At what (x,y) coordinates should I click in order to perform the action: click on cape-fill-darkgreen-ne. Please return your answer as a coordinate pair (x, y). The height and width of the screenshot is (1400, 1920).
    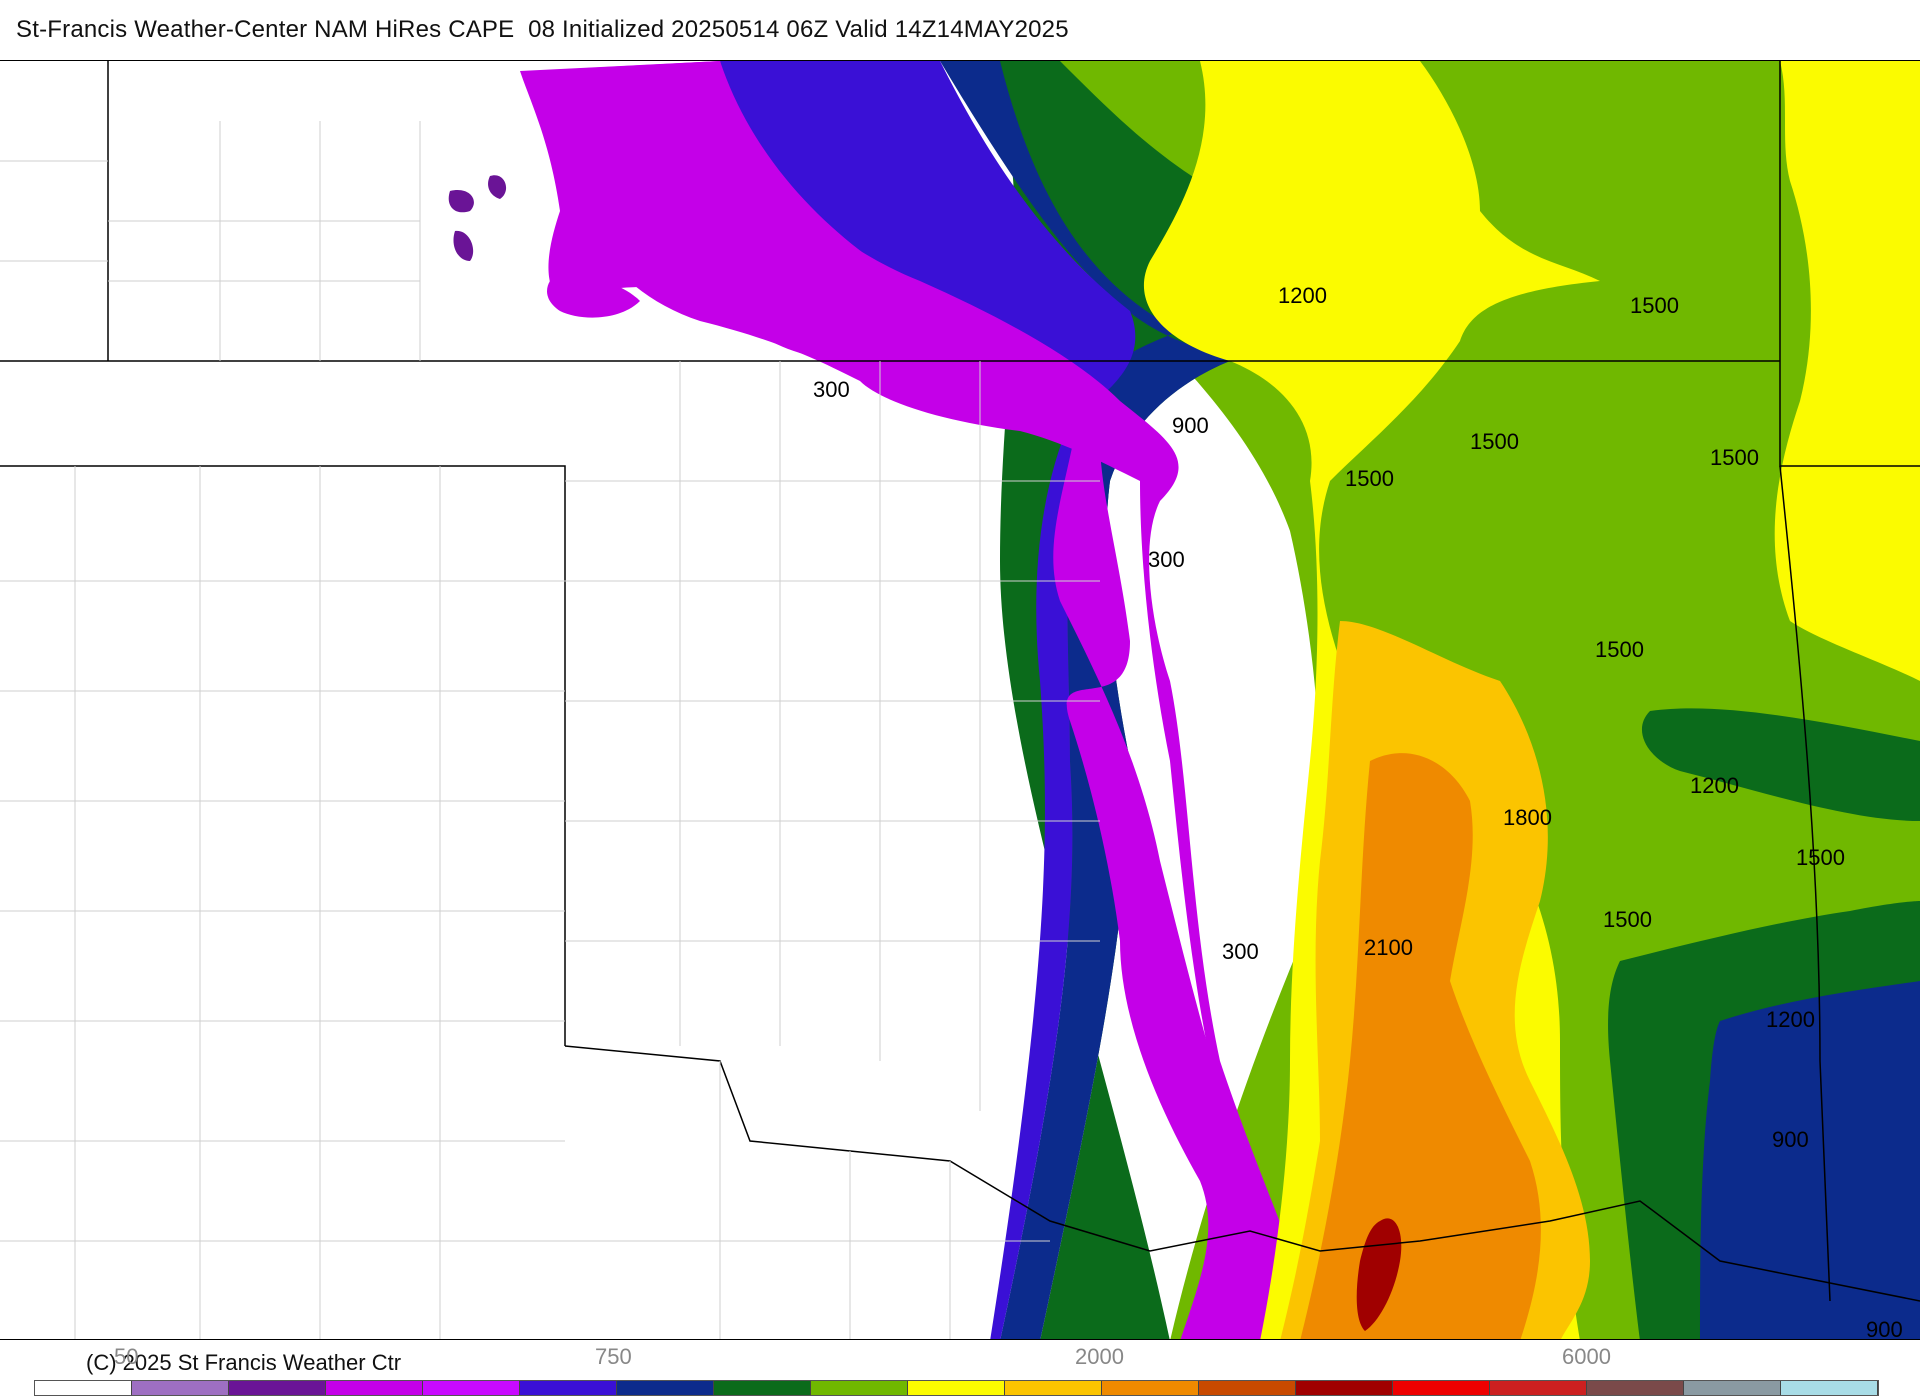
    Looking at the image, I should click on (1780, 764).